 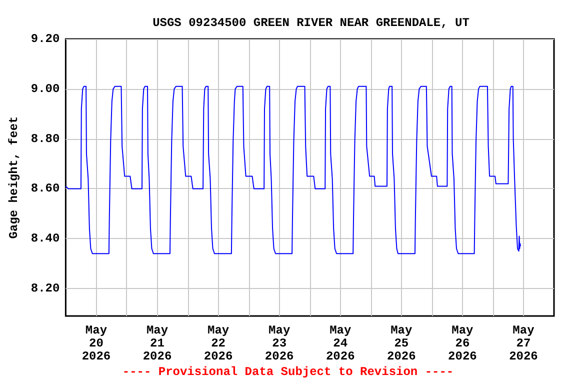 What do you see at coordinates (218, 344) in the screenshot?
I see `x-tick-label: May 22 2026` at bounding box center [218, 344].